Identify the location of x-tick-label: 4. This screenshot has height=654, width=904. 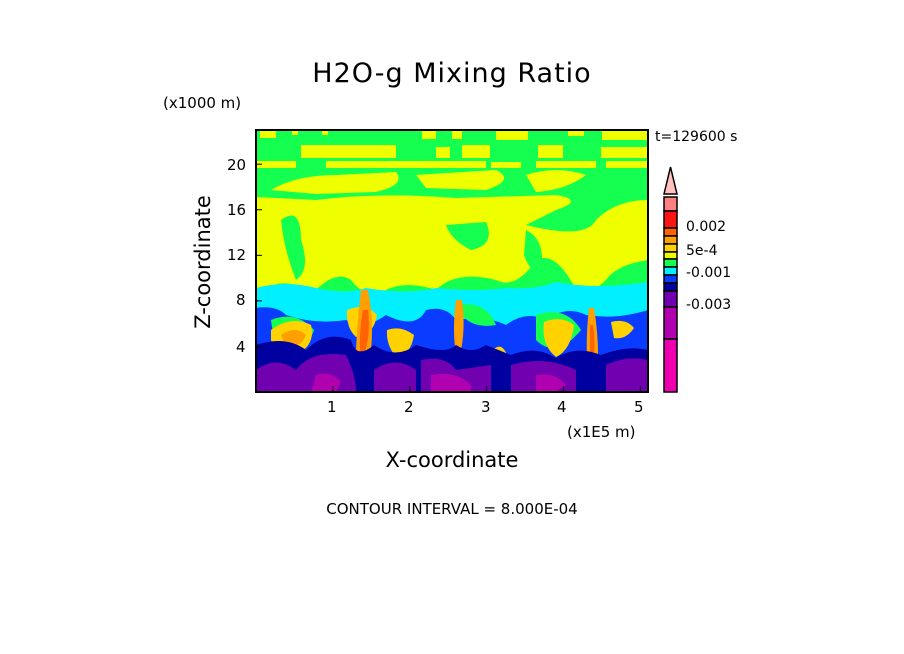
(562, 407).